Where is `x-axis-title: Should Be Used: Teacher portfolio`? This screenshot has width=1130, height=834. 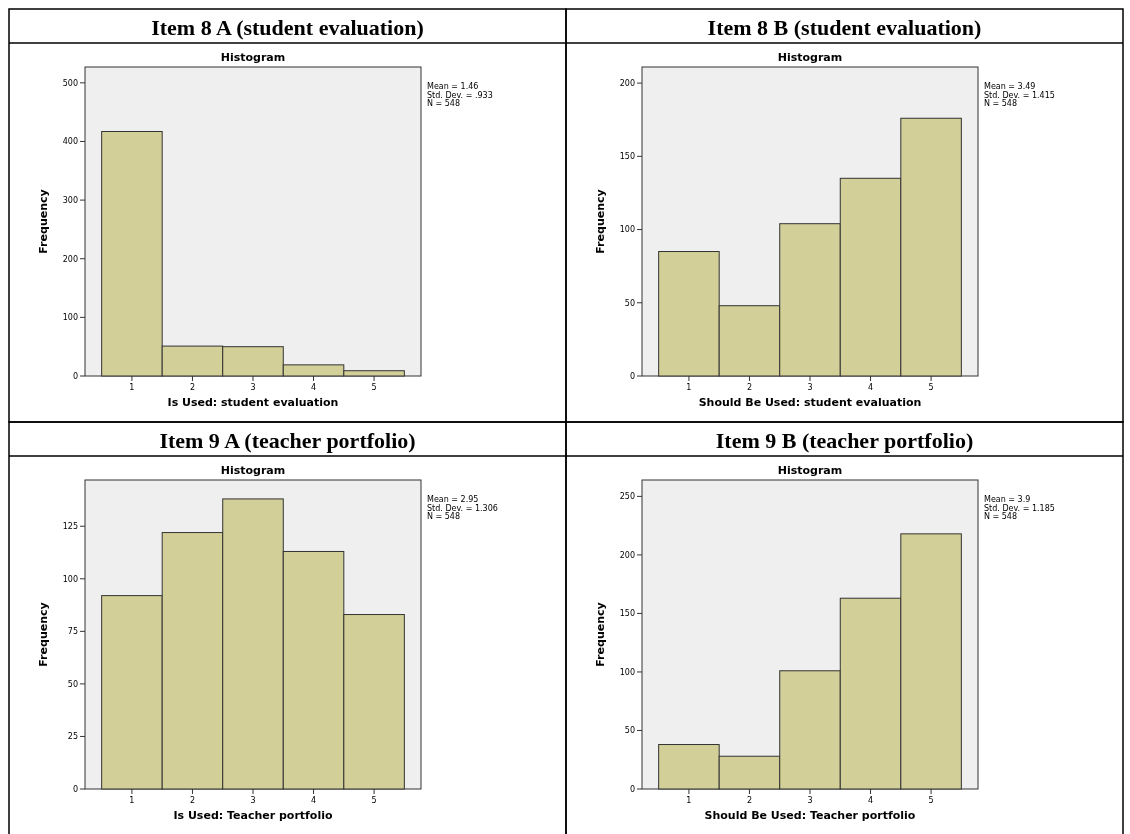
x-axis-title: Should Be Used: Teacher portfolio is located at coordinates (810, 815).